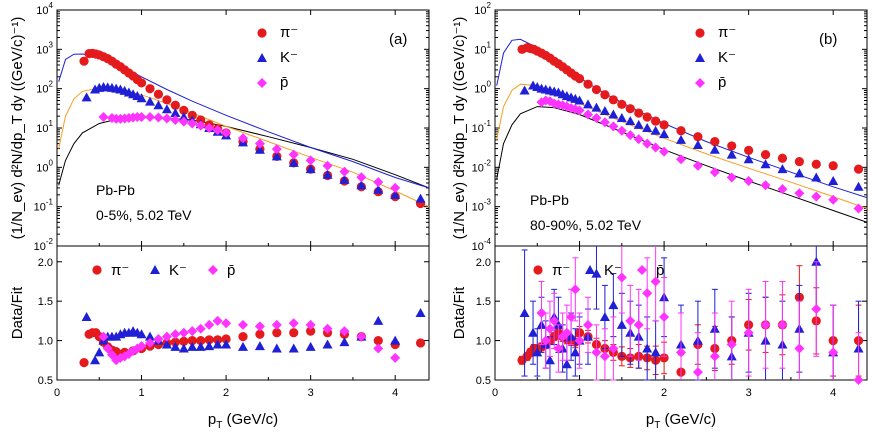 Image resolution: width=872 pixels, height=436 pixels. What do you see at coordinates (262, 83) in the screenshot?
I see `legend-marker-p` at bounding box center [262, 83].